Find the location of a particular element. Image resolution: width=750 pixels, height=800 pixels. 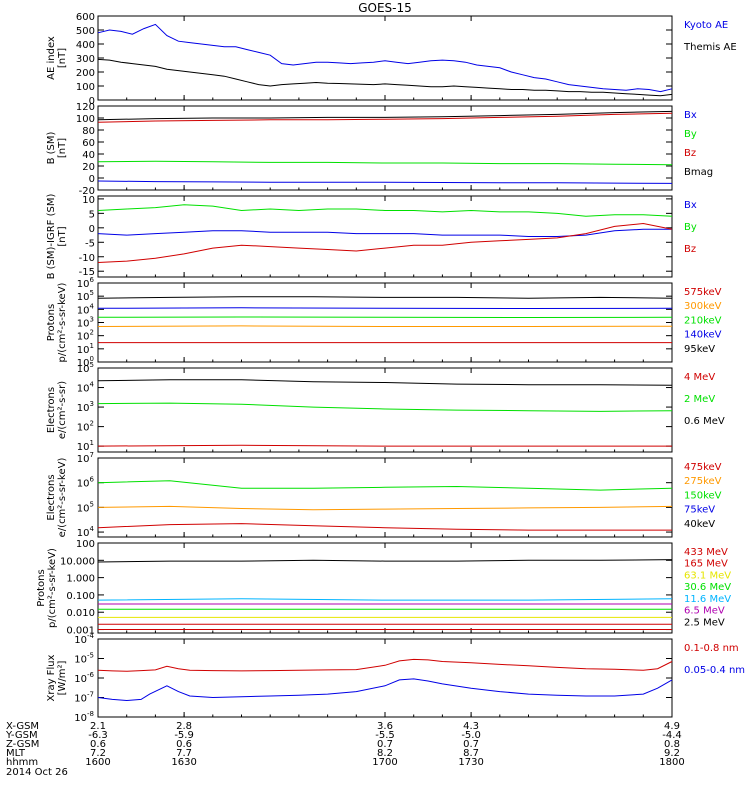

panel-1-ylabel: [nT] is located at coordinates (62, 58).